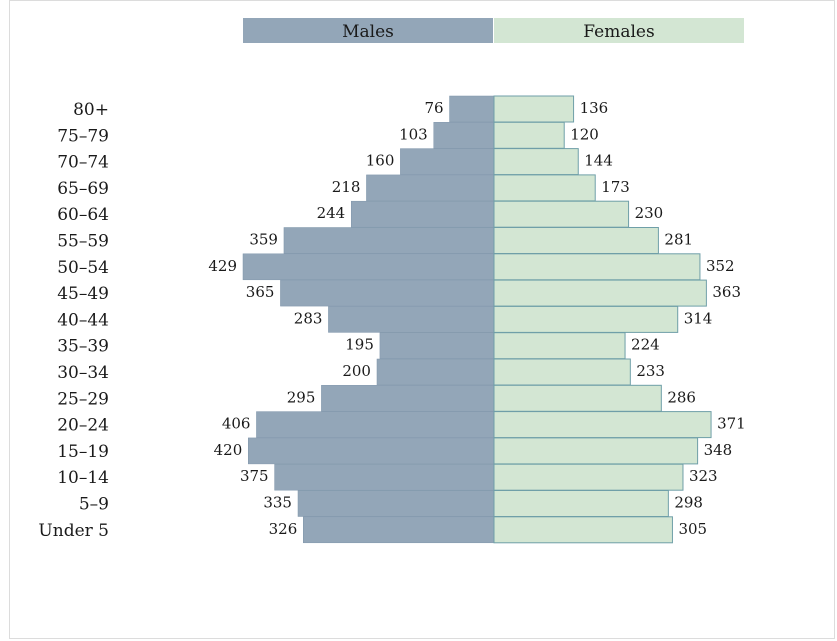 This screenshot has width=837, height=641. What do you see at coordinates (692, 529) in the screenshot?
I see `female-value-label: 305` at bounding box center [692, 529].